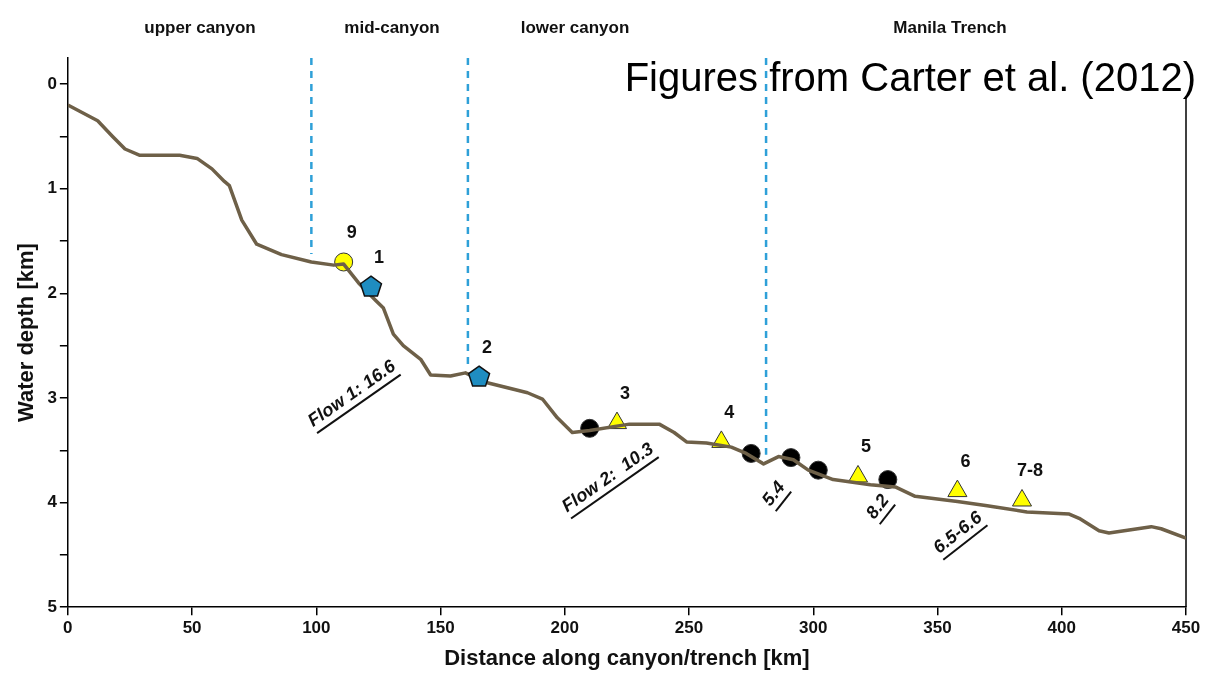 Image resolution: width=1222 pixels, height=682 pixels. Describe the element at coordinates (866, 446) in the screenshot. I see `annotation: 5` at that location.